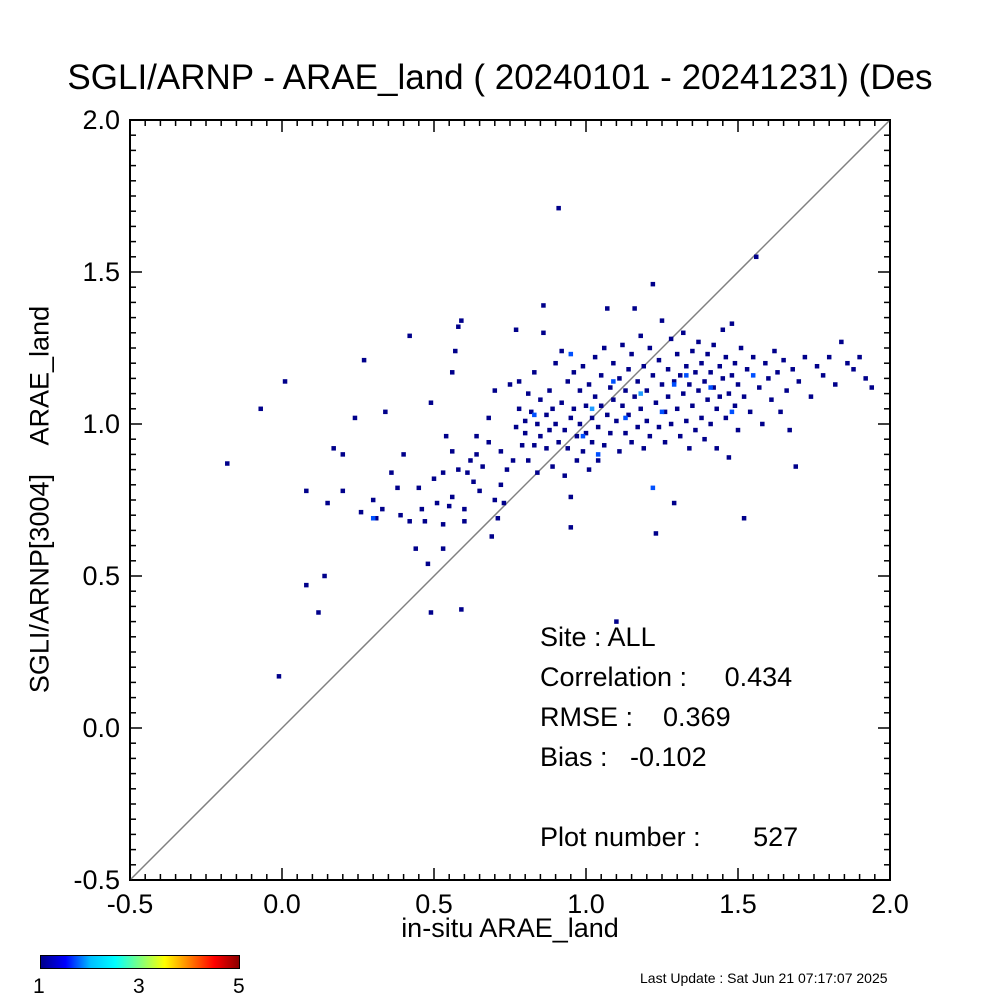 The width and height of the screenshot is (1000, 1000). What do you see at coordinates (890, 904) in the screenshot?
I see `x-tick-label: 2.0` at bounding box center [890, 904].